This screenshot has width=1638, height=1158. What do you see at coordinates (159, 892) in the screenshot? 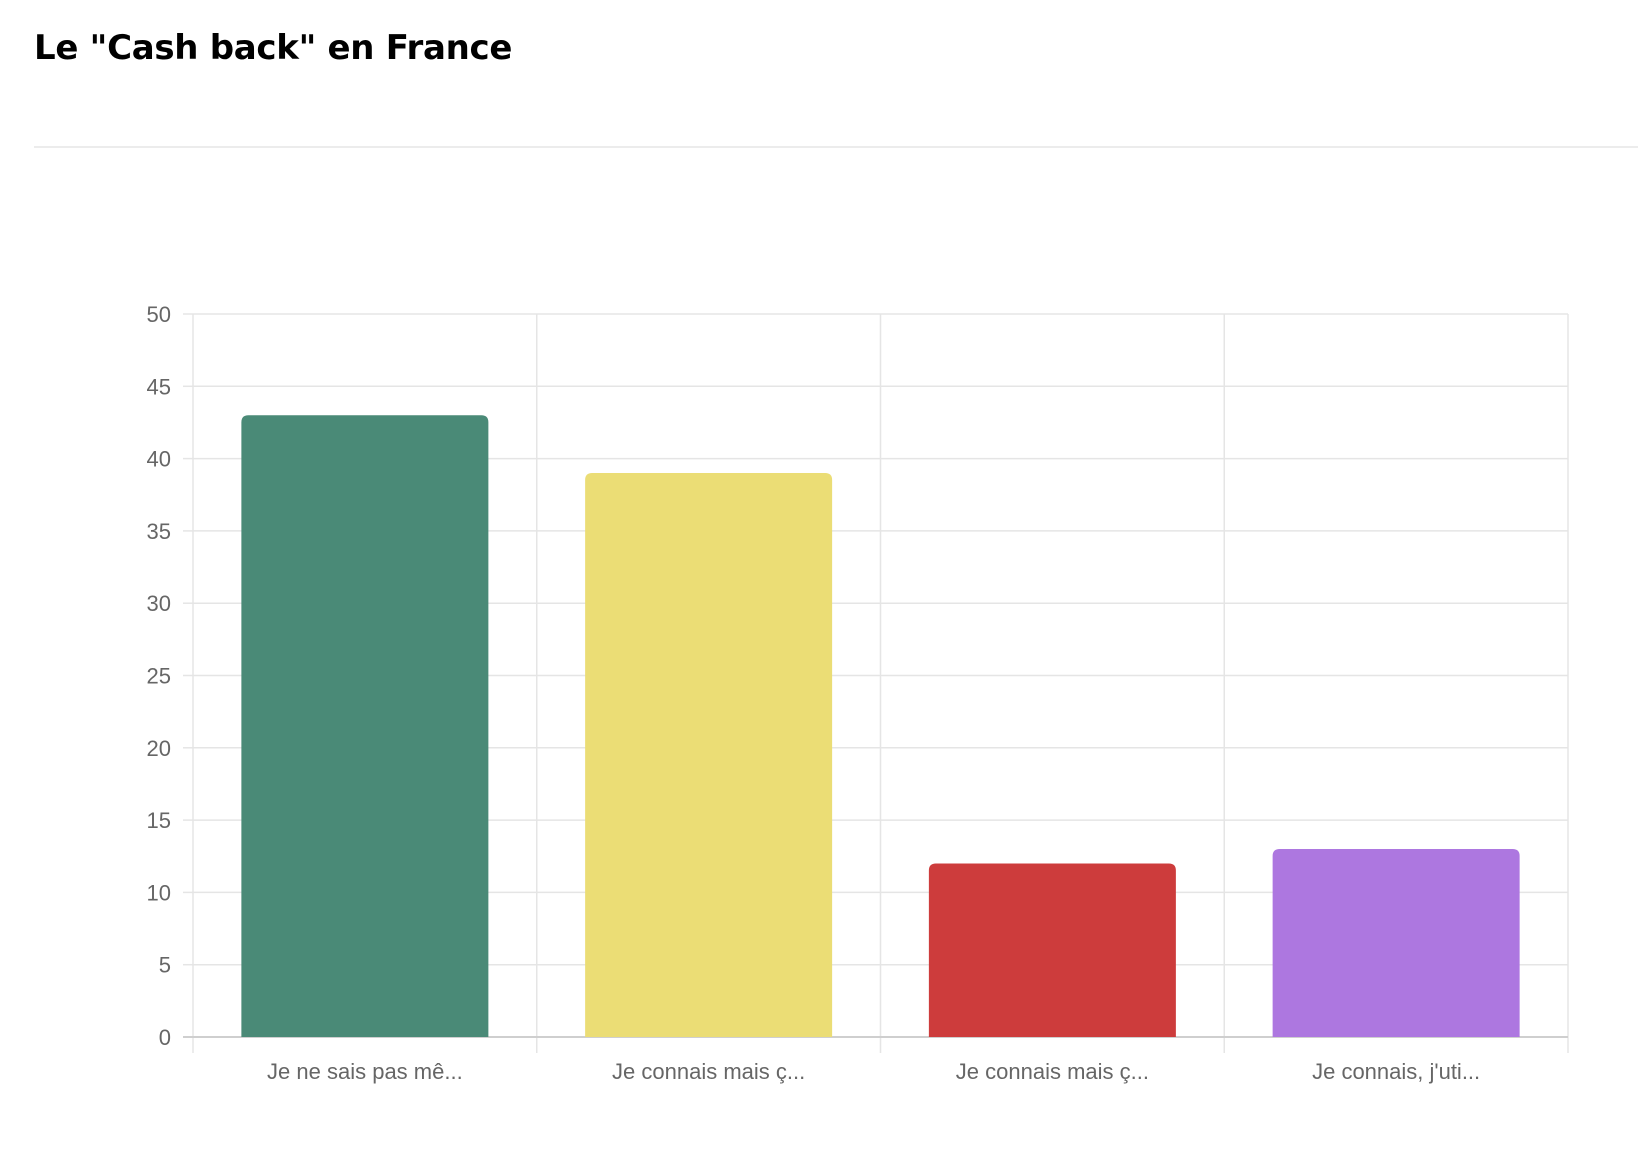
I see `y-tick-label: 10` at bounding box center [159, 892].